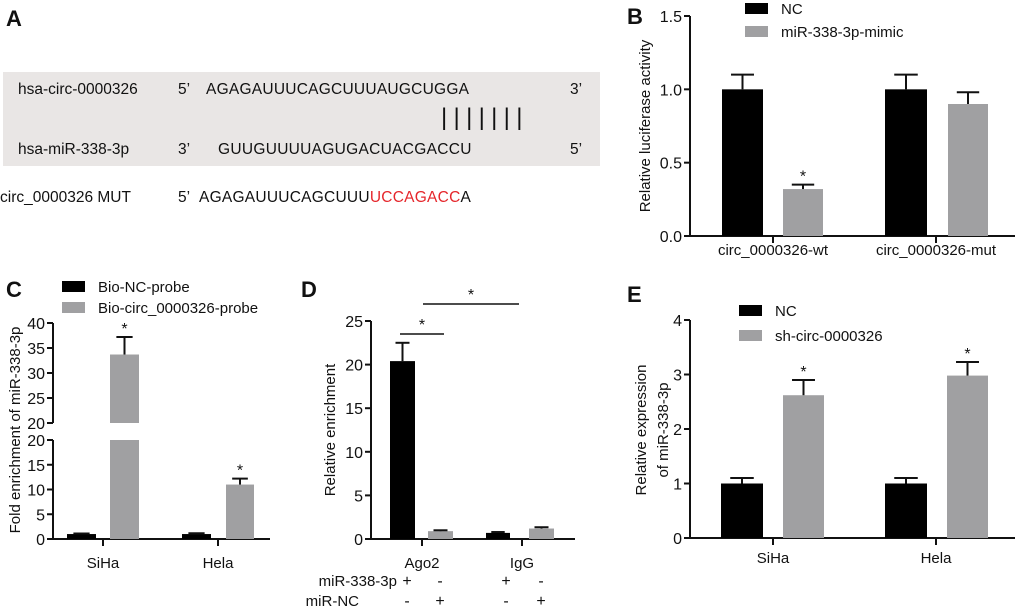  Describe the element at coordinates (358, 496) in the screenshot. I see `y-tick-label-D: 5` at that location.